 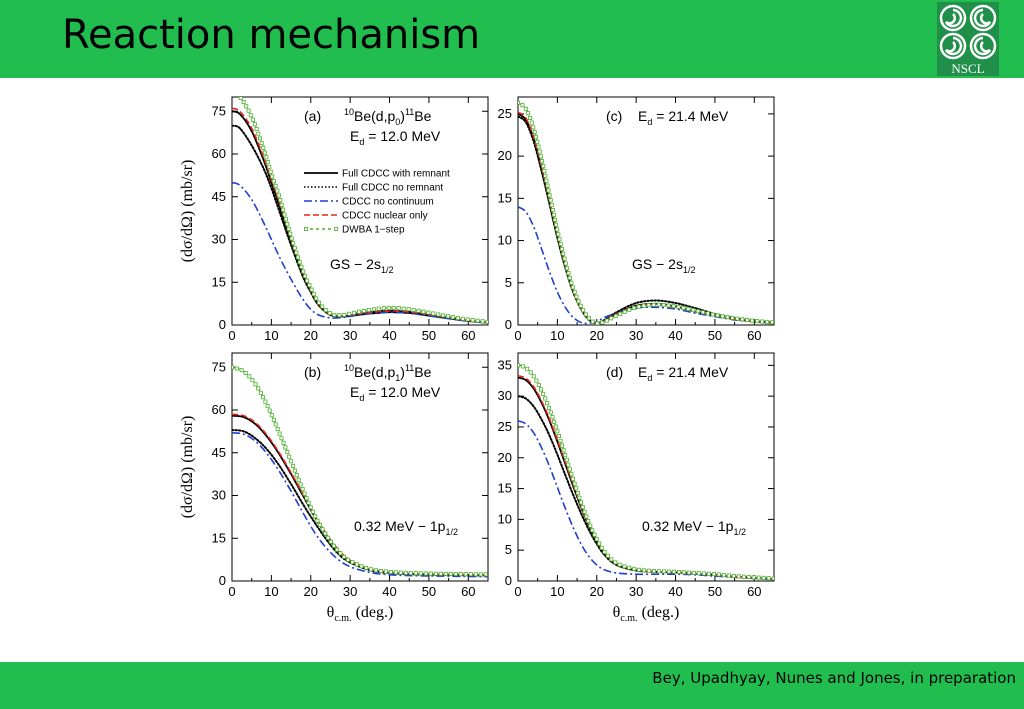 What do you see at coordinates (395, 137) in the screenshot?
I see `energy-label: Ed = 12.0 MeV` at bounding box center [395, 137].